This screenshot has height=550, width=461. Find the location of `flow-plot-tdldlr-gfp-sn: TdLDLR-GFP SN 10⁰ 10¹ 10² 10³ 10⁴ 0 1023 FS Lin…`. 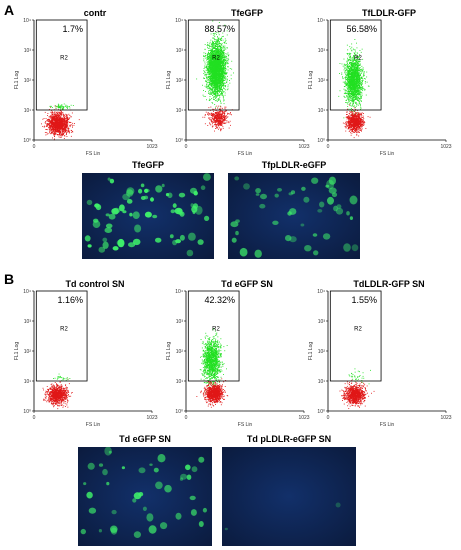

flow-plot-tdldlr-gfp-sn: TdLDLR-GFP SN 10⁰ 10¹ 10² 10³ 10⁴ 0 1023 FS Lin… is located at coordinates (381, 356).